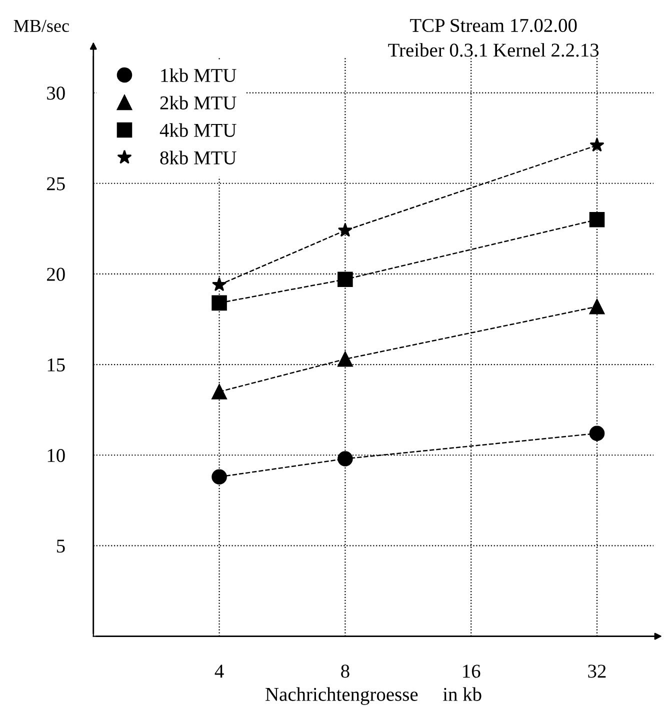 Image resolution: width=667 pixels, height=707 pixels. I want to click on x-tick-label: 8, so click(345, 671).